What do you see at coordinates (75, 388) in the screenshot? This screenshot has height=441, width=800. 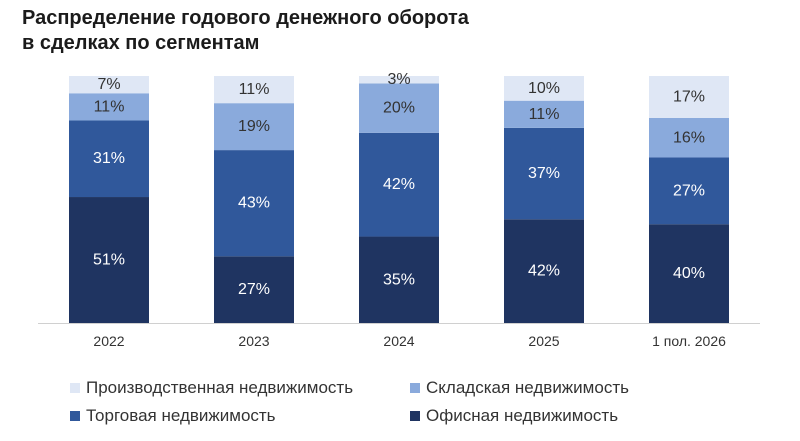 I see `legend-swatch-production` at bounding box center [75, 388].